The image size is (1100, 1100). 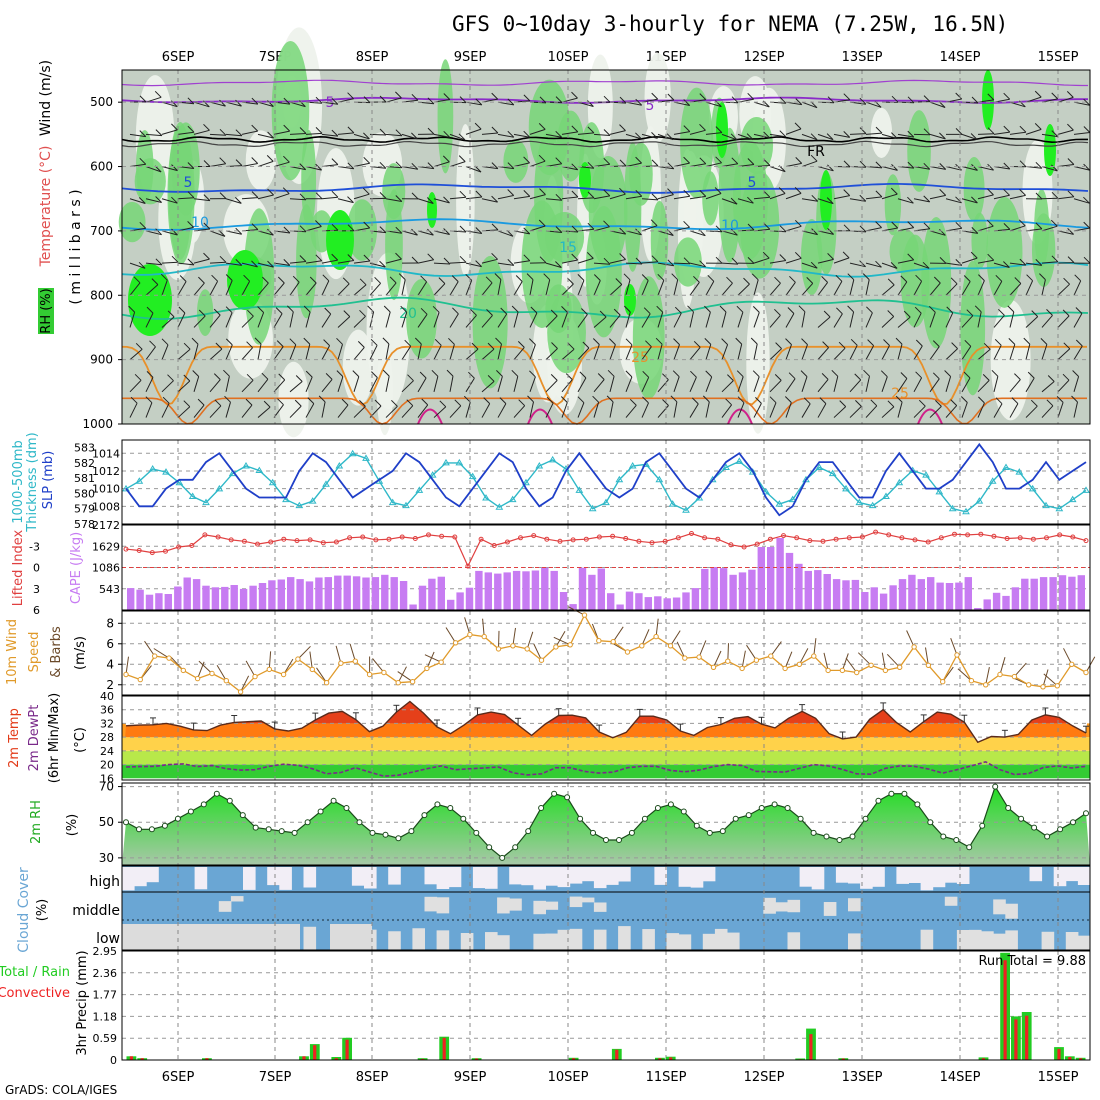 I want to click on rh-dry-cell, so click(x=1010, y=360).